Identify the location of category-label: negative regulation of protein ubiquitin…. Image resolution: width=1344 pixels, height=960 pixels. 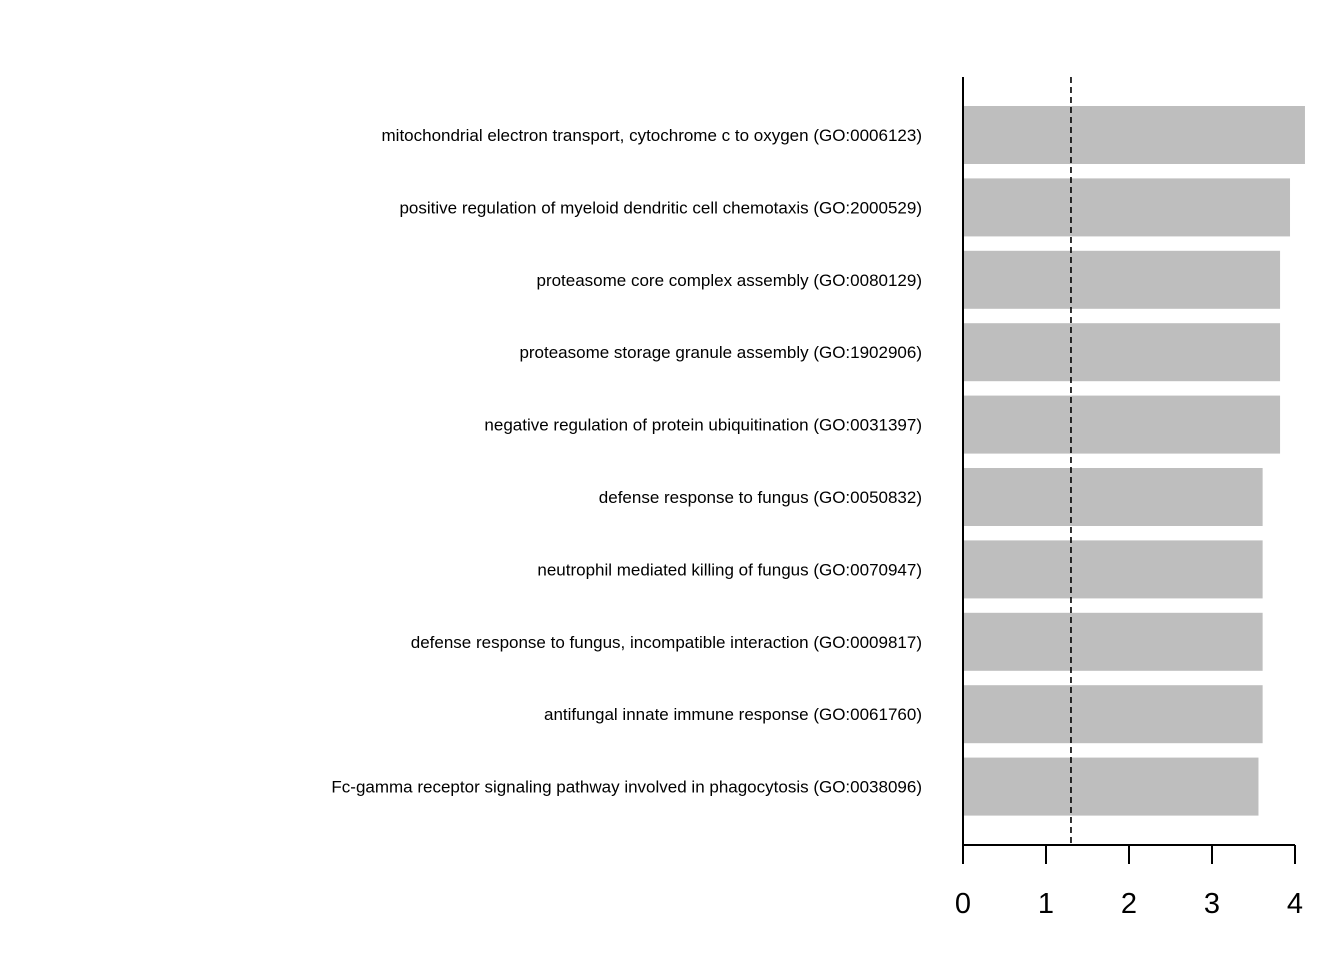
(703, 425).